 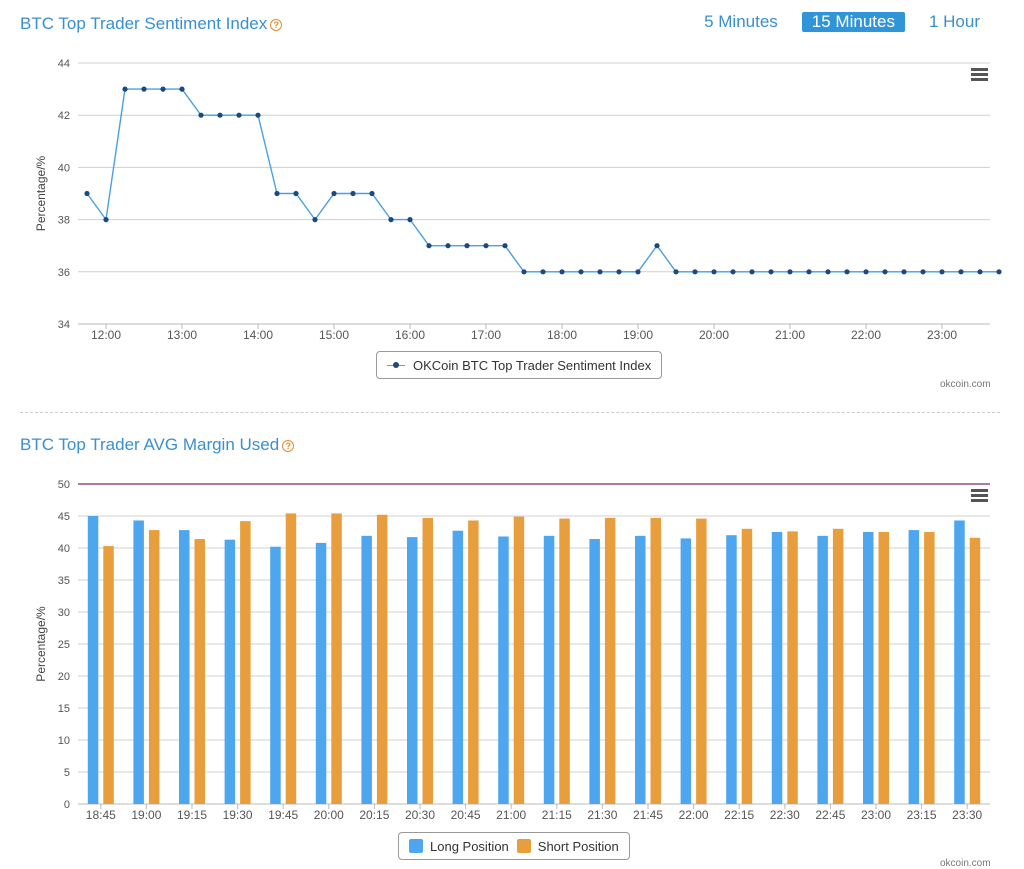 What do you see at coordinates (283, 815) in the screenshot?
I see `x-tick-label: 19:45` at bounding box center [283, 815].